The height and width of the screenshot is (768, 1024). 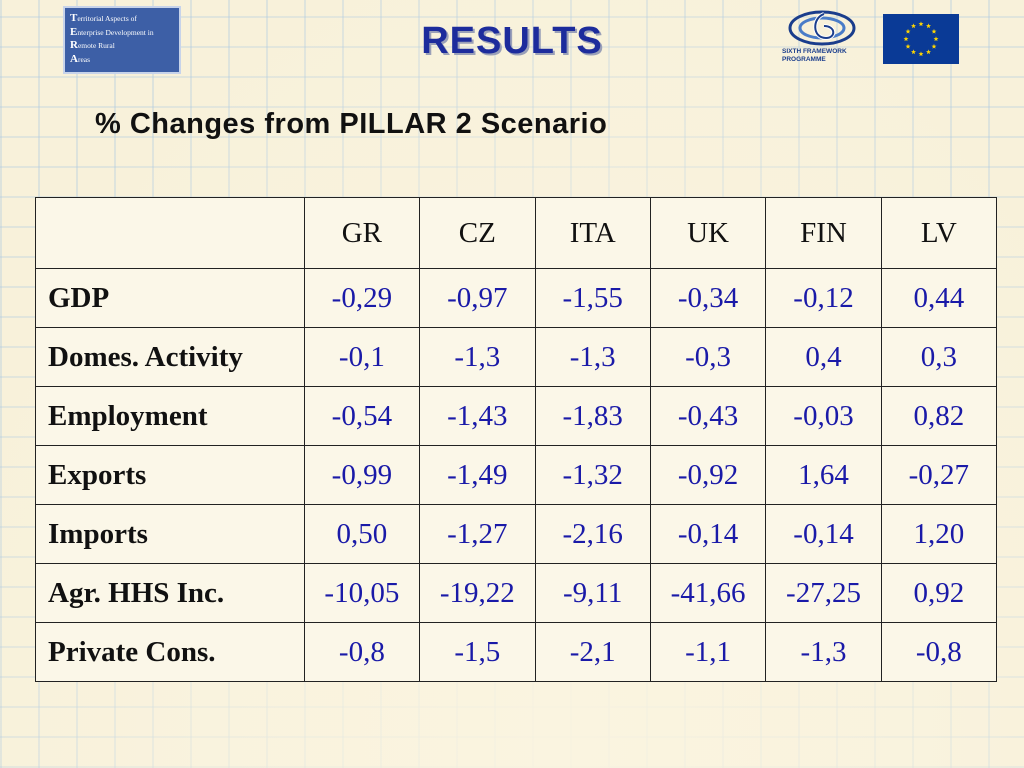 I want to click on table-cell: -1,55, so click(x=592, y=298).